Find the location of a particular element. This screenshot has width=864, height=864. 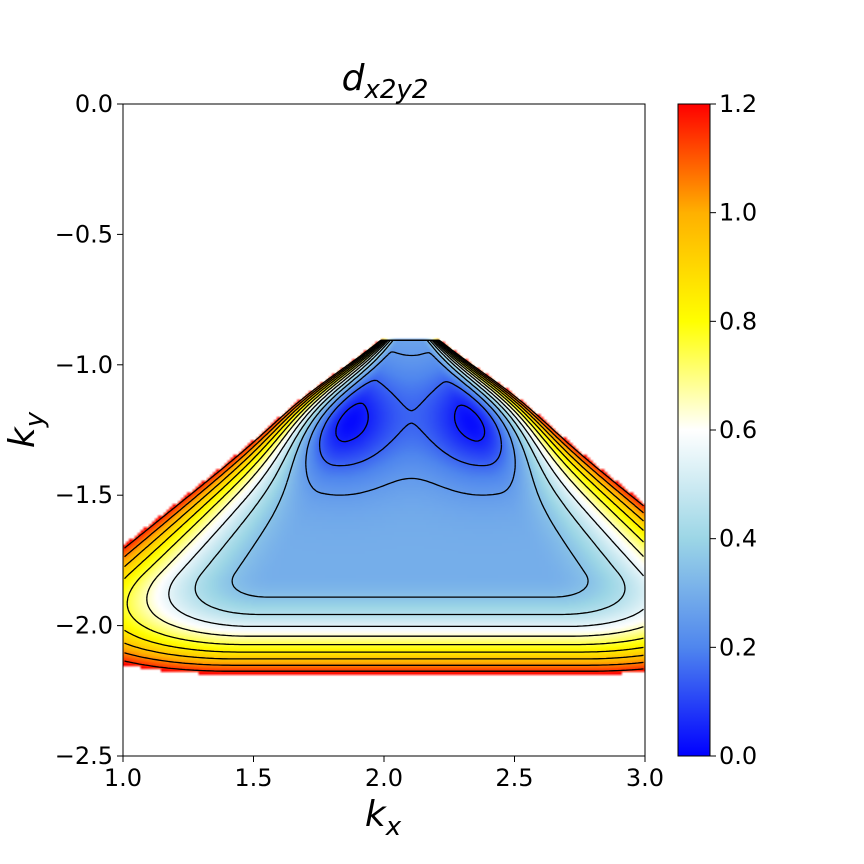

colorbar-tick-label: 0.4 is located at coordinates (738, 539).